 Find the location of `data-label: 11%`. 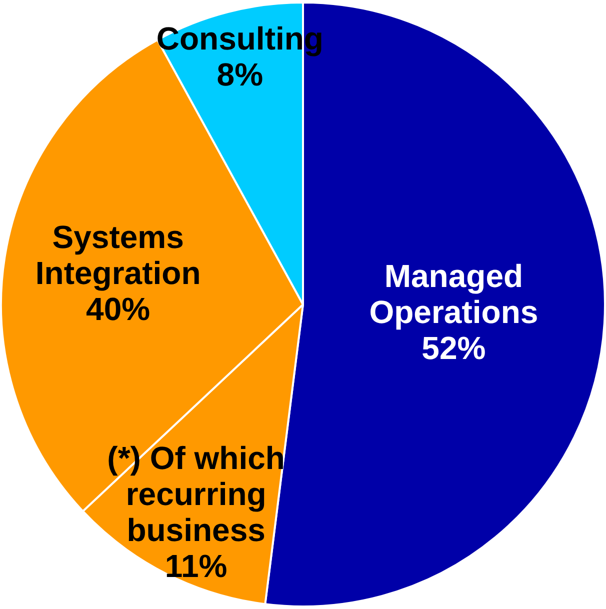

data-label: 11% is located at coordinates (196, 566).